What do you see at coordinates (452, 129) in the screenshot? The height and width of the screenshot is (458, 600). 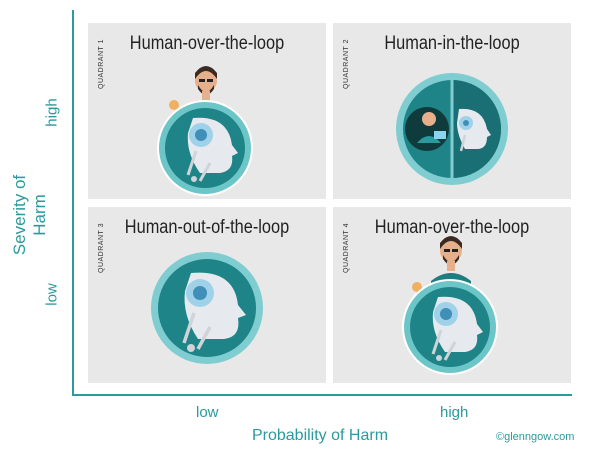 I see `human-in-loop-illustration` at bounding box center [452, 129].